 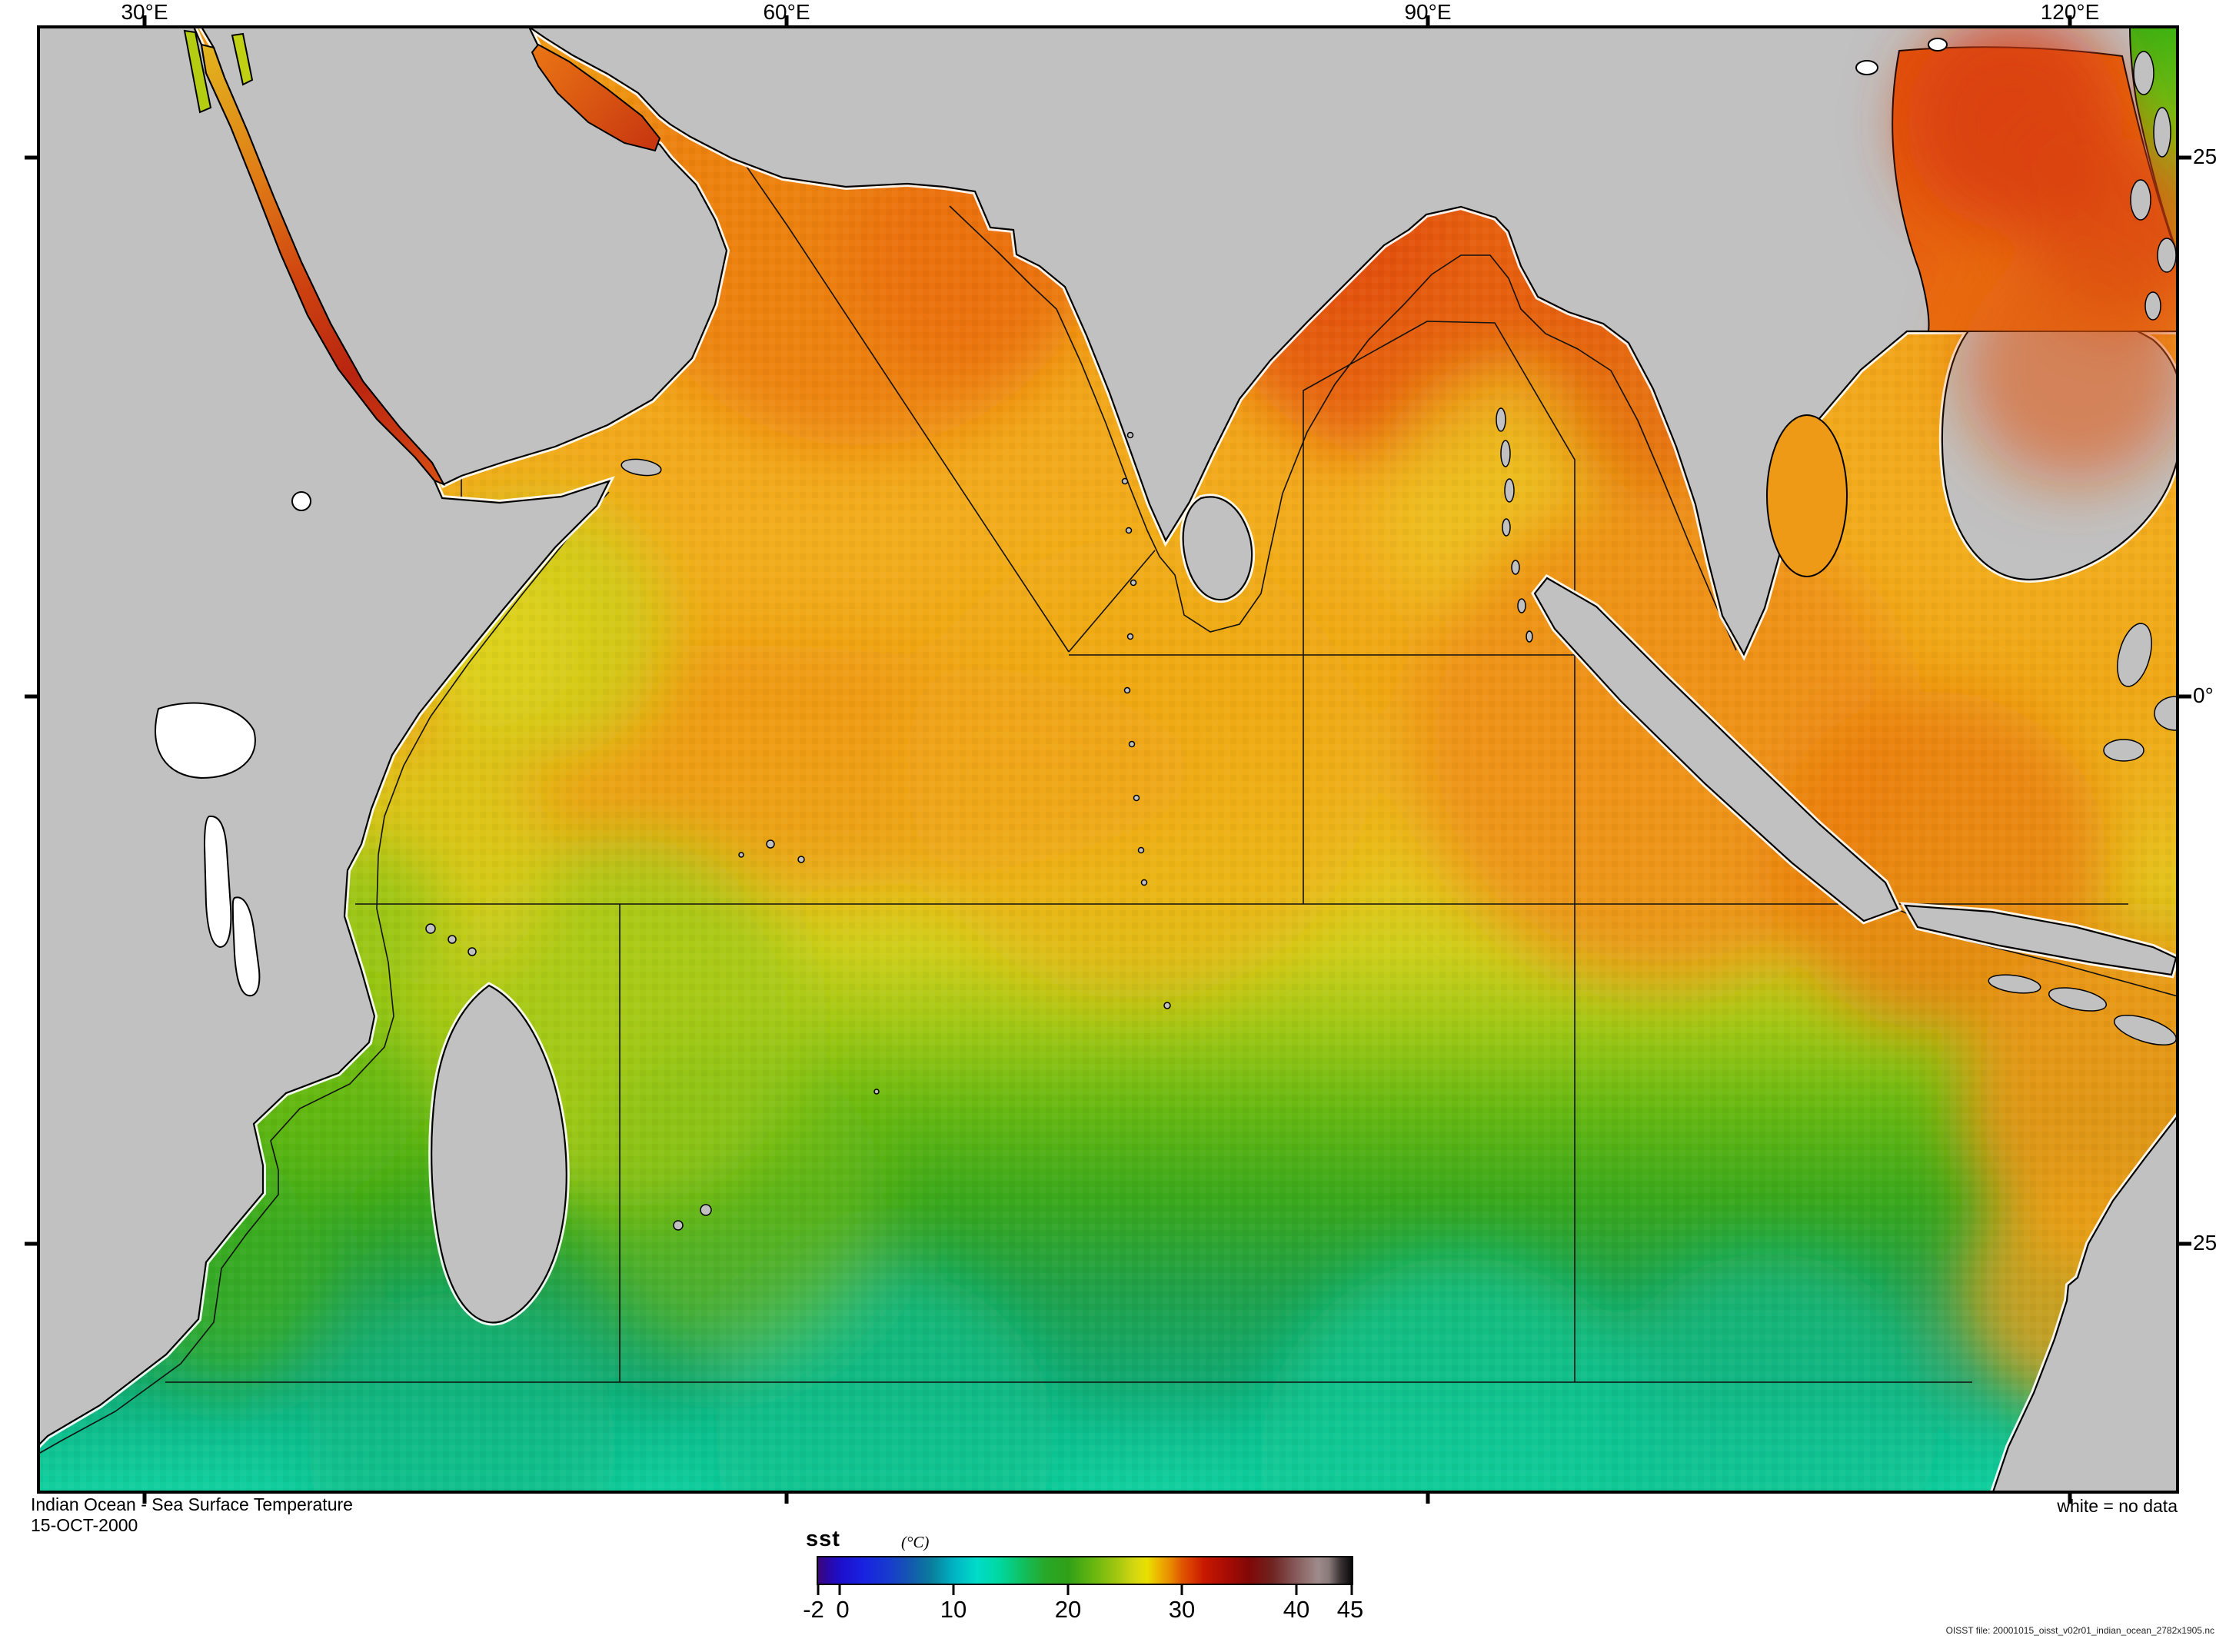 What do you see at coordinates (198, 71) in the screenshot?
I see `gulf-of-suez` at bounding box center [198, 71].